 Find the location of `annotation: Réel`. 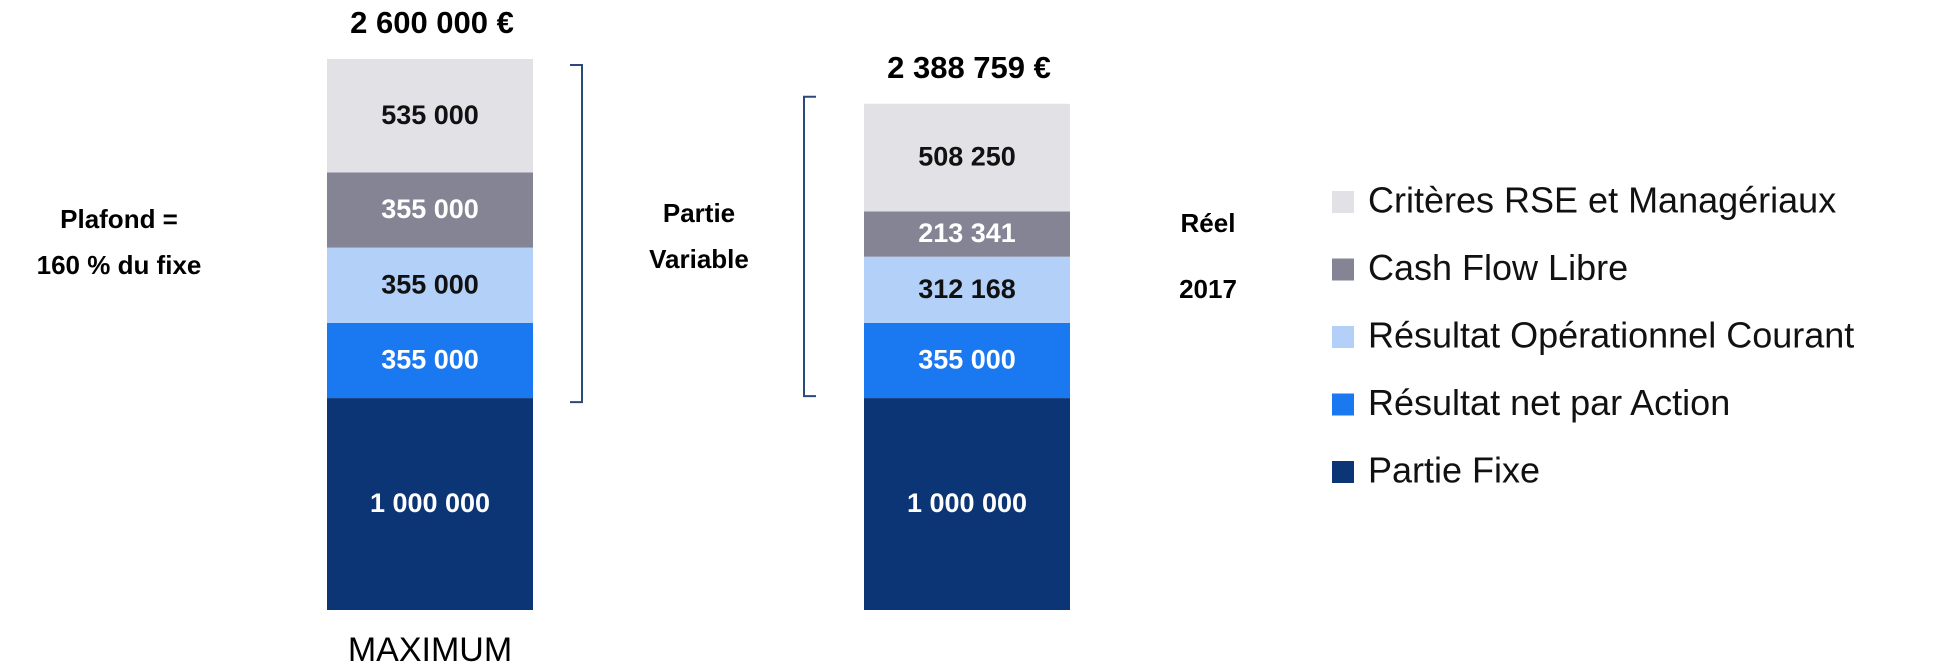

annotation: Réel is located at coordinates (1208, 223).